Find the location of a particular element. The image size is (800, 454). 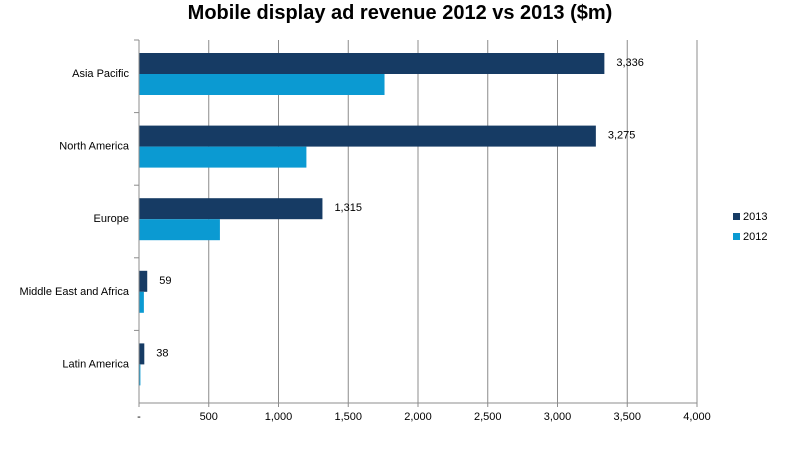

category-label: Latin America is located at coordinates (96, 364).